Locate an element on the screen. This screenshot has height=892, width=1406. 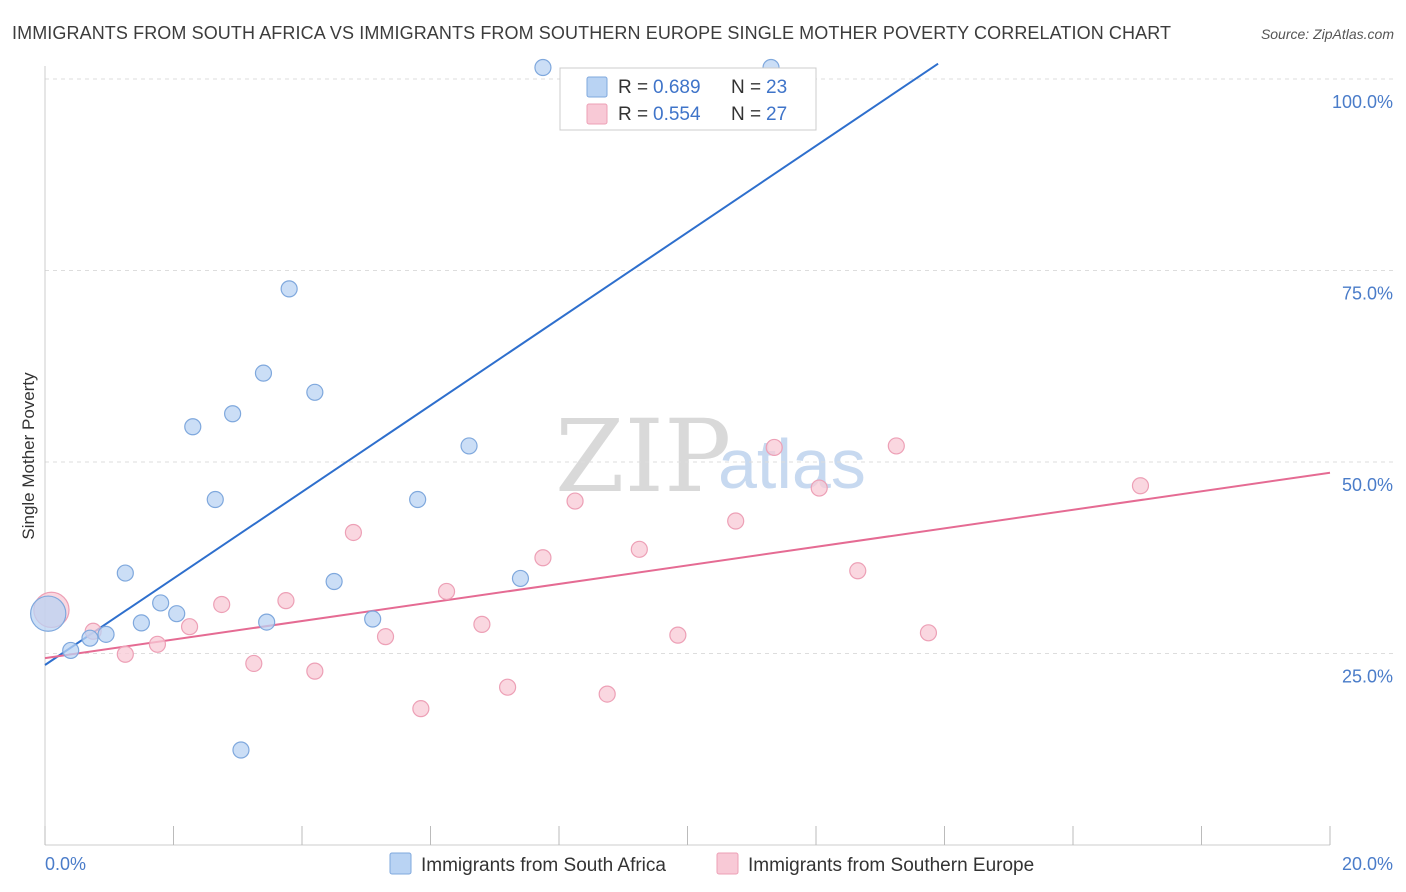
bottom-legend-swatch-pink is located at coordinates (727, 863).